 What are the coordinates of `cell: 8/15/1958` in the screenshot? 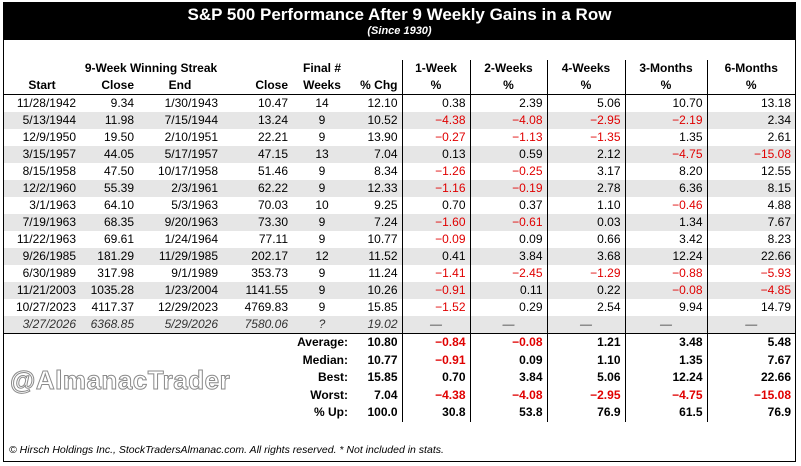 It's located at (49, 171).